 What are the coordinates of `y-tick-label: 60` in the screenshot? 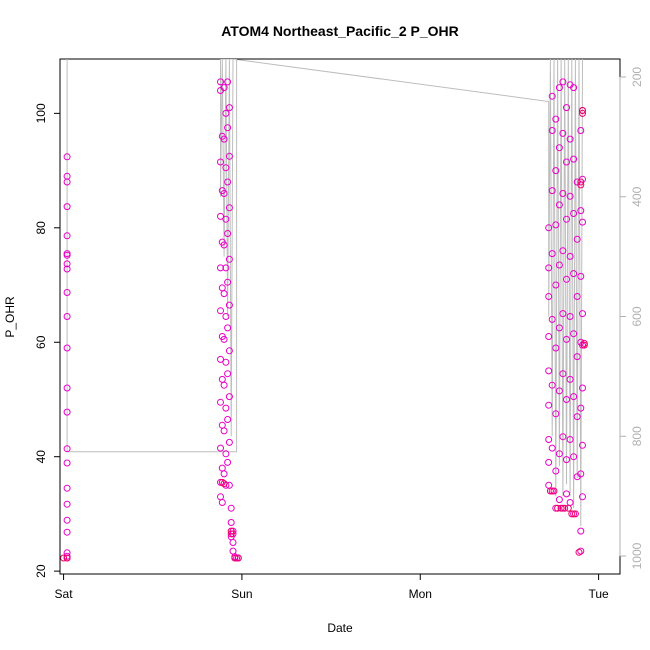 It's located at (41, 342).